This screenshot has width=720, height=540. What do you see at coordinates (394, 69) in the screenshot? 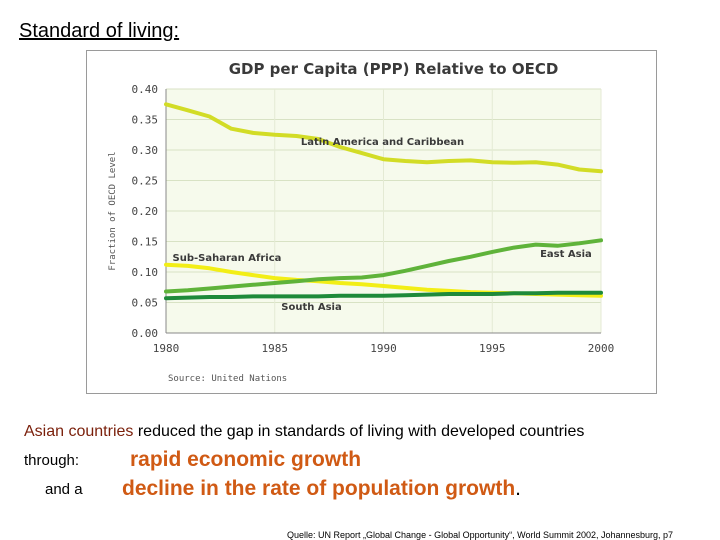
I see `chart-title: GDP per Capita (PPP) Relative to OECD` at bounding box center [394, 69].